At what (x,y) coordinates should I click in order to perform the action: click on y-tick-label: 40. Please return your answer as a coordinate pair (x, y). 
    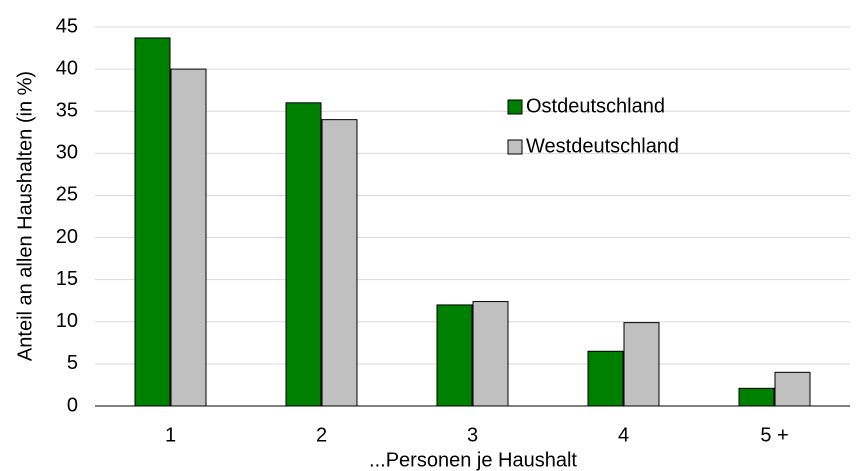
    Looking at the image, I should click on (67, 68).